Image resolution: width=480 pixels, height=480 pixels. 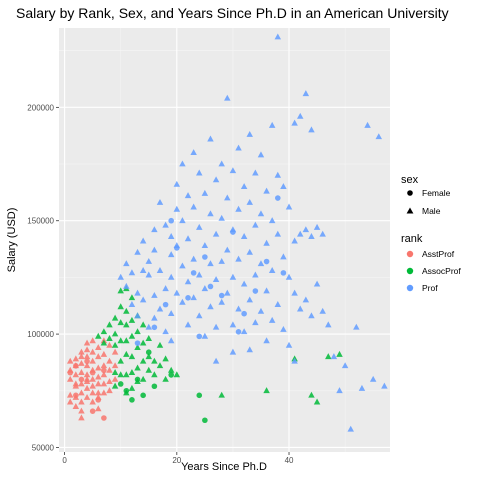 What do you see at coordinates (43, 447) in the screenshot?
I see `y-tick-label: 50000` at bounding box center [43, 447].